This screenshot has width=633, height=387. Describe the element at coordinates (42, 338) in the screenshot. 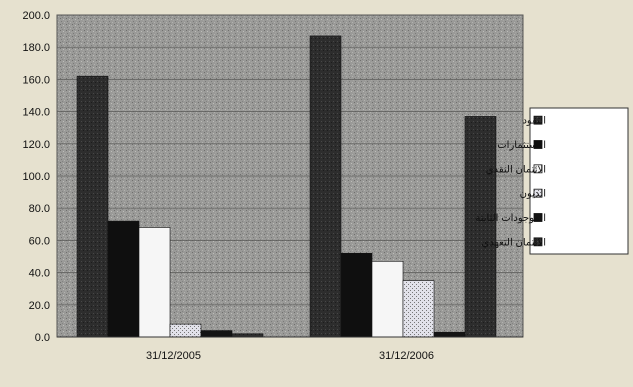

I see `y-tick-label: 0.0` at that location.